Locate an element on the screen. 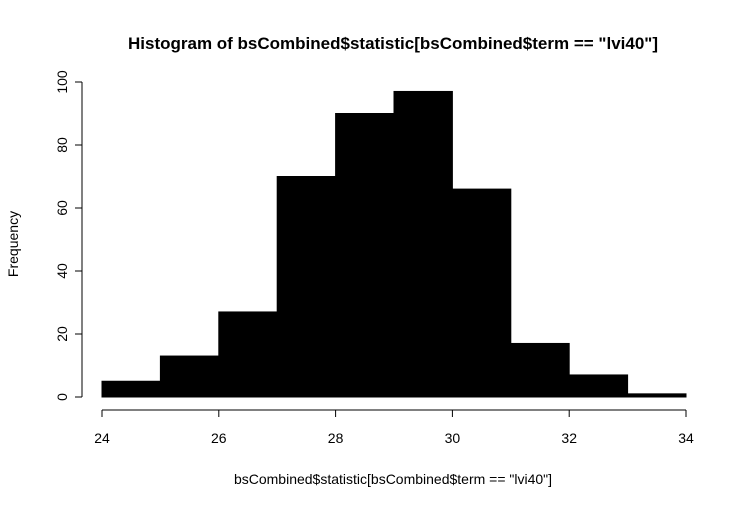  x-tick-label: 28 is located at coordinates (336, 438).